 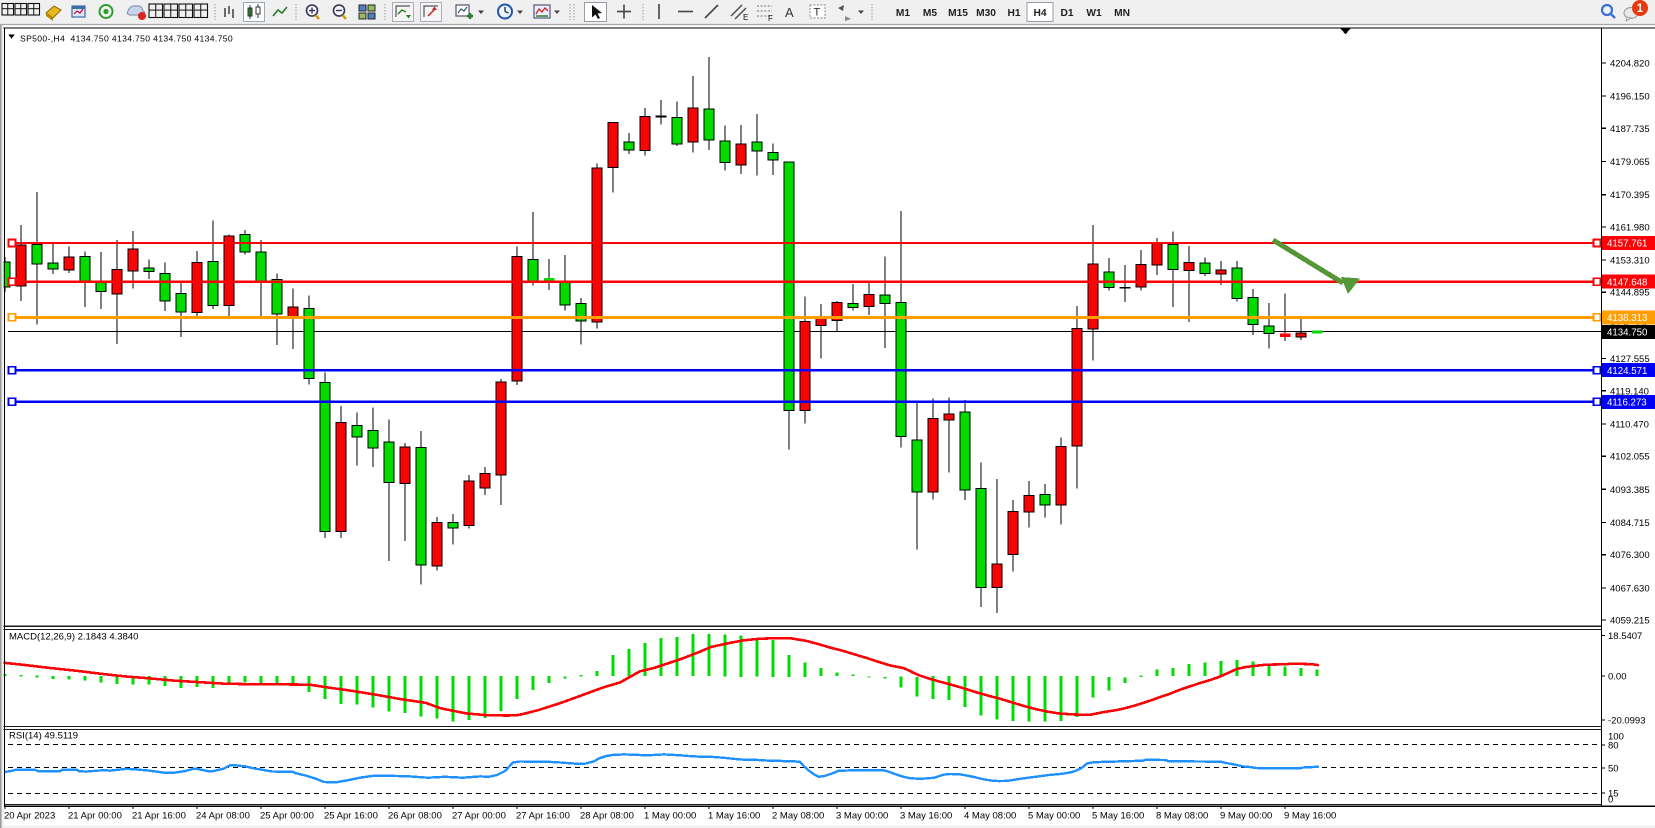 What do you see at coordinates (1613, 794) in the screenshot?
I see `svg-text: 15` at bounding box center [1613, 794].